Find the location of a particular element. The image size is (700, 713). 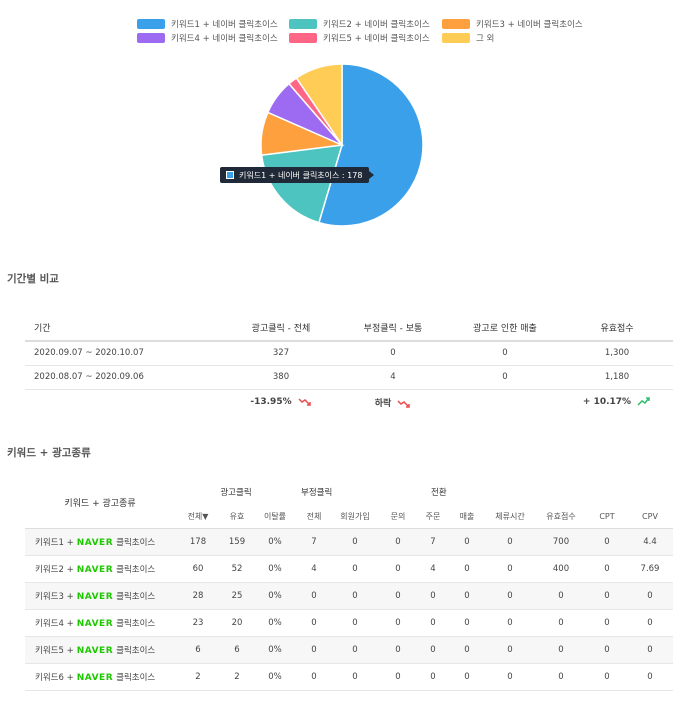

header-ad-revenue: 광고로 인한 매출 is located at coordinates (505, 328).